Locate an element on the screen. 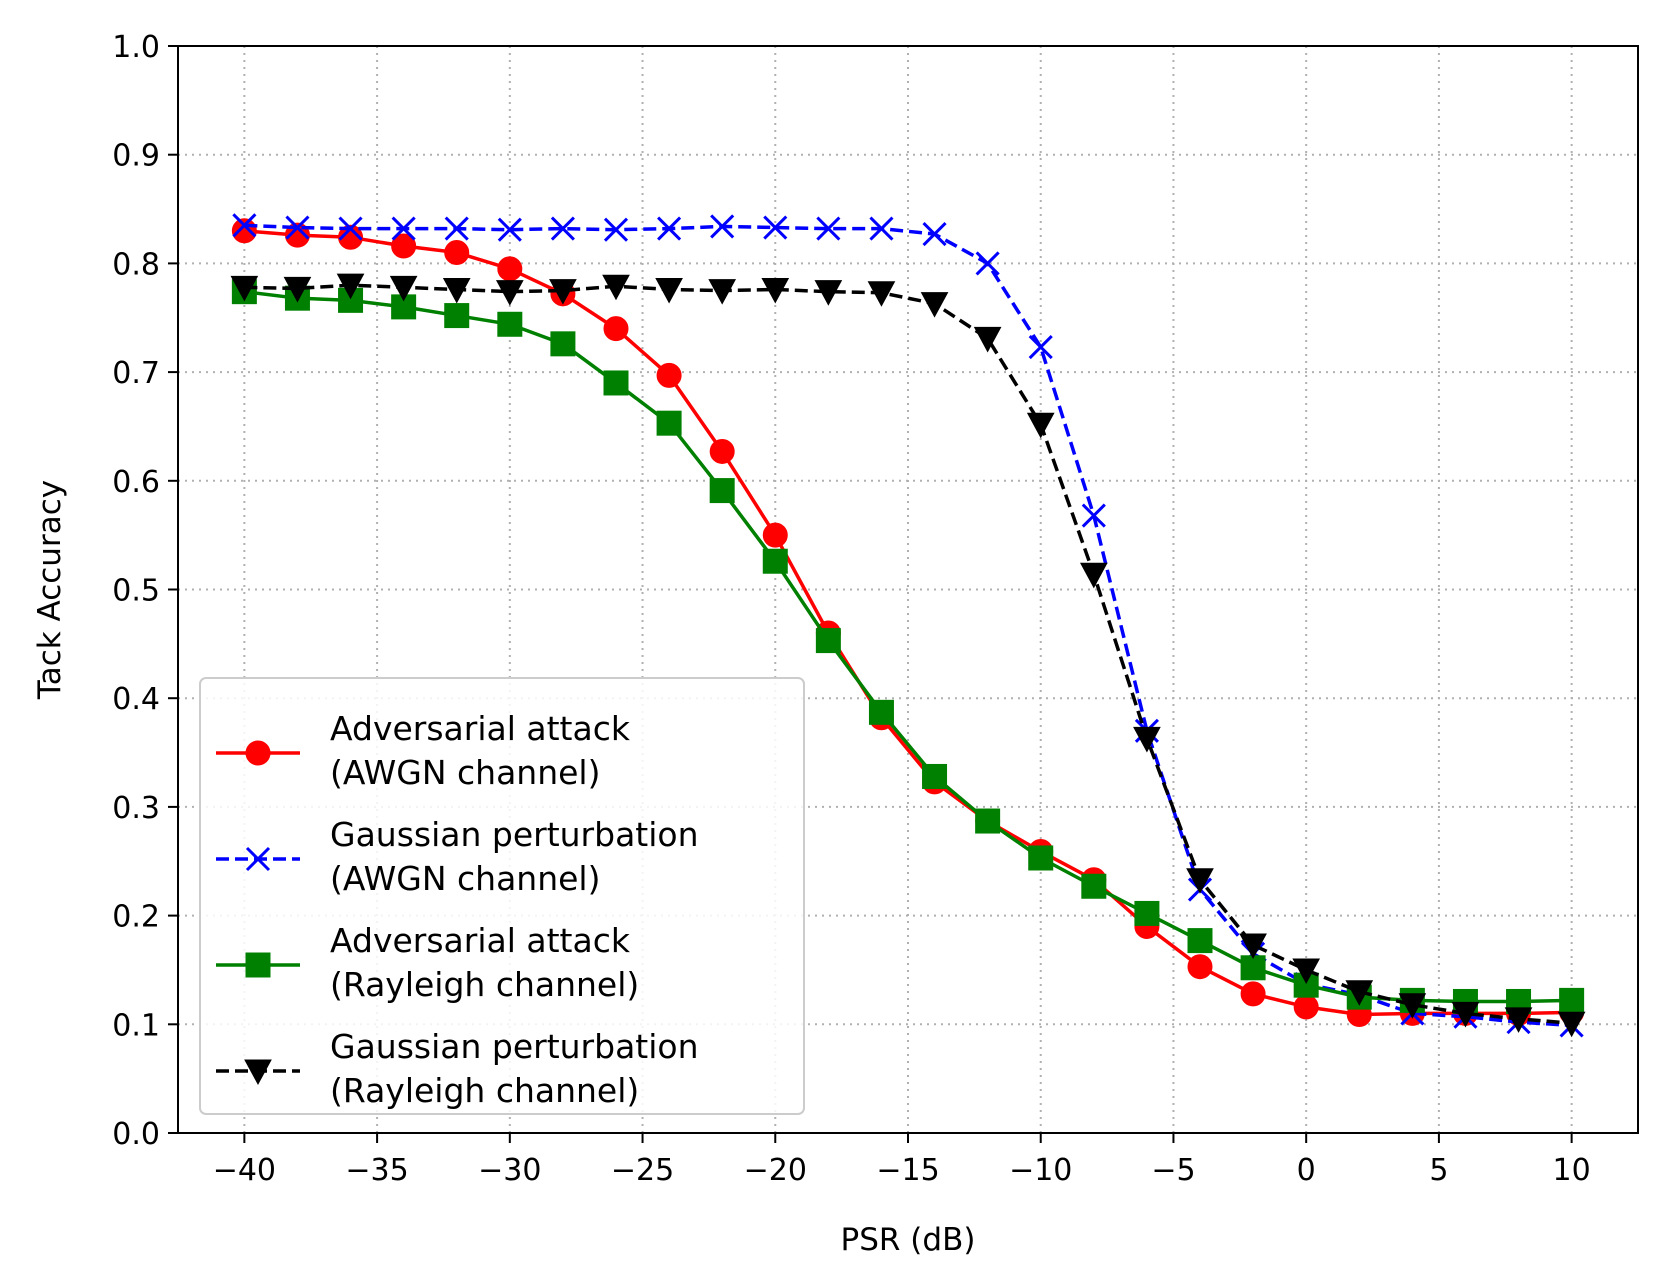  x-tick-label: −25 is located at coordinates (642, 1170).